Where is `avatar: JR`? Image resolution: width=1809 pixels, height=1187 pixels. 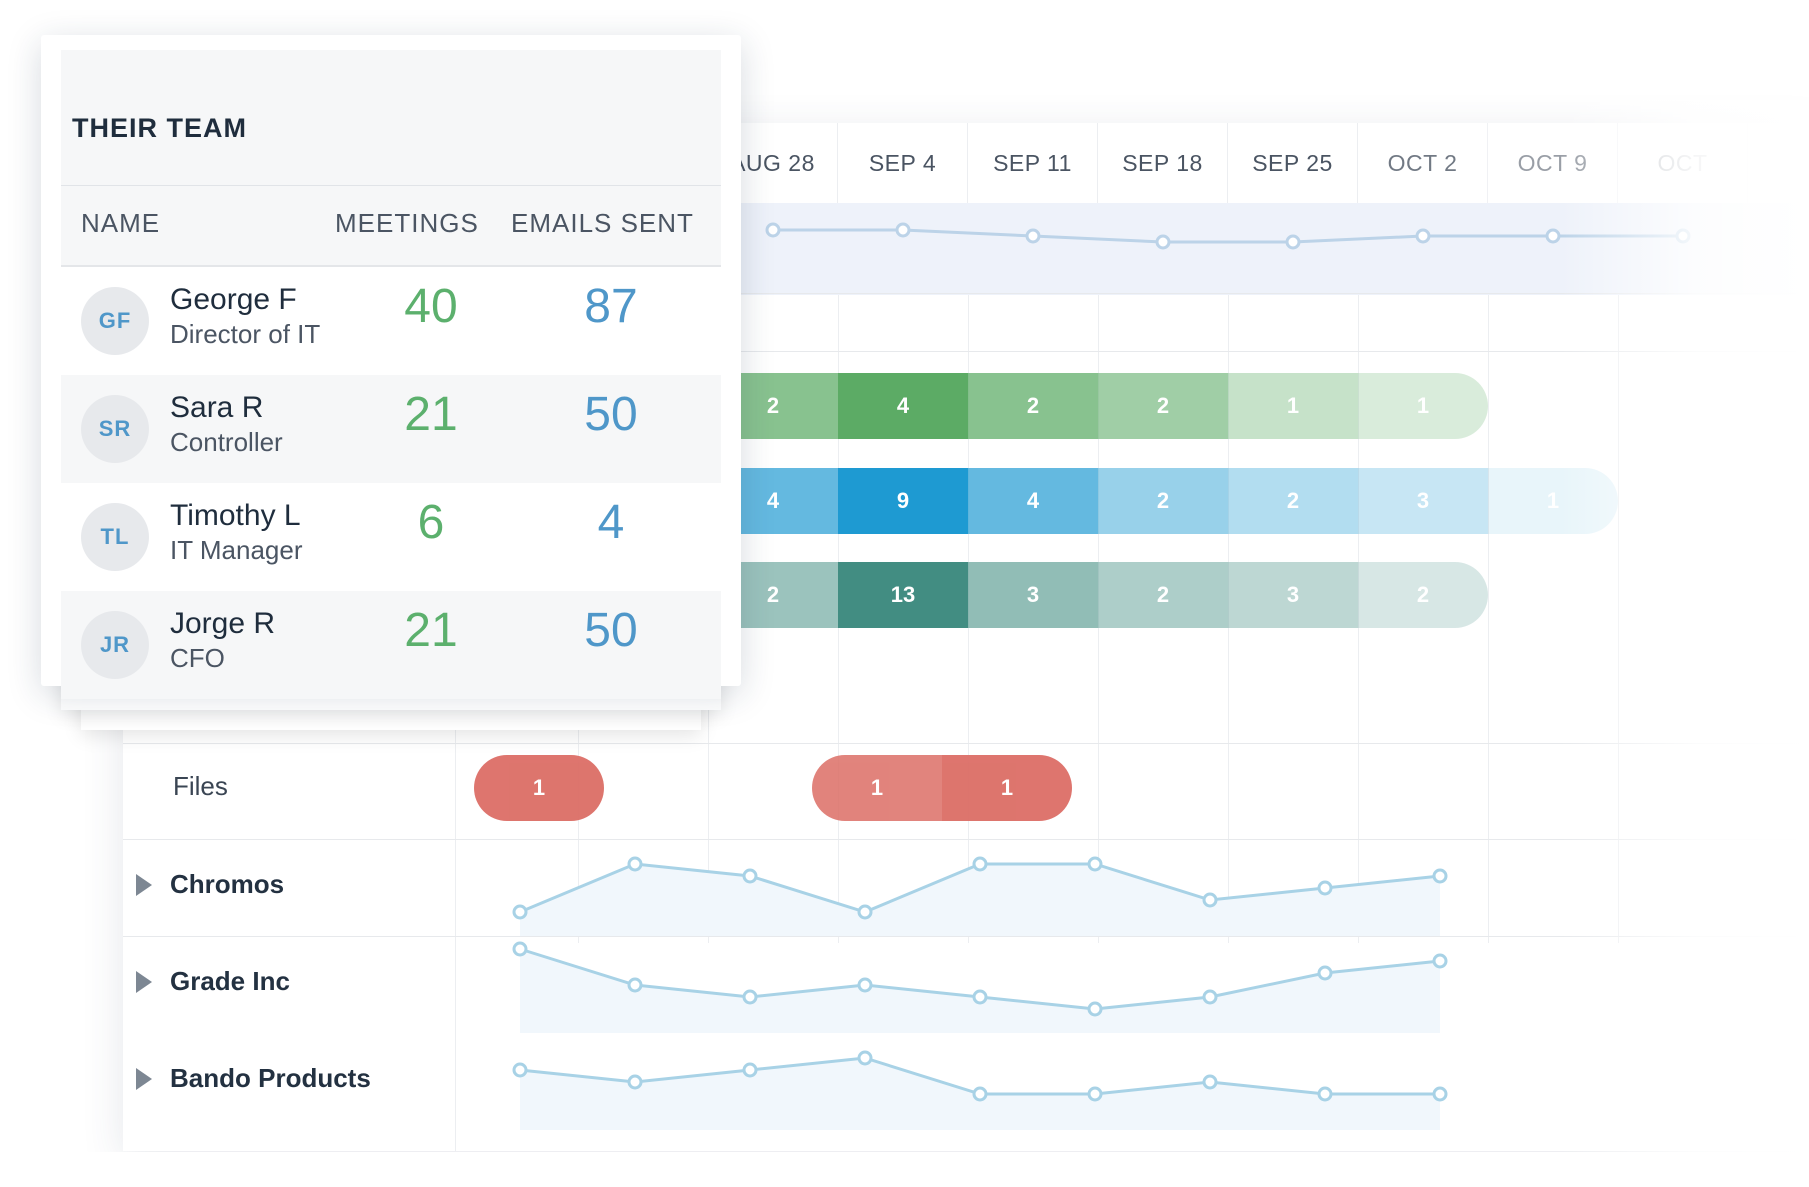
avatar: JR is located at coordinates (115, 645).